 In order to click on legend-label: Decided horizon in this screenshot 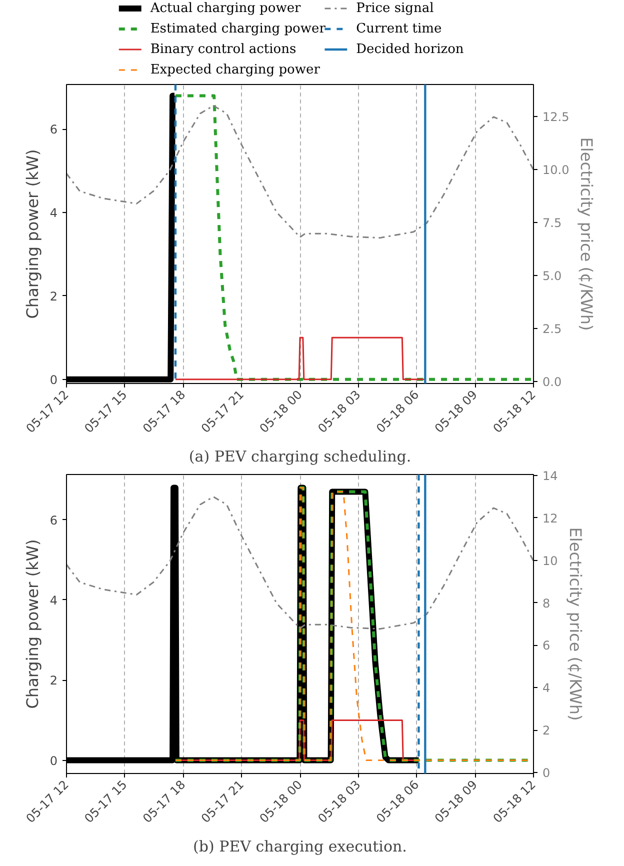, I will do `click(410, 49)`.